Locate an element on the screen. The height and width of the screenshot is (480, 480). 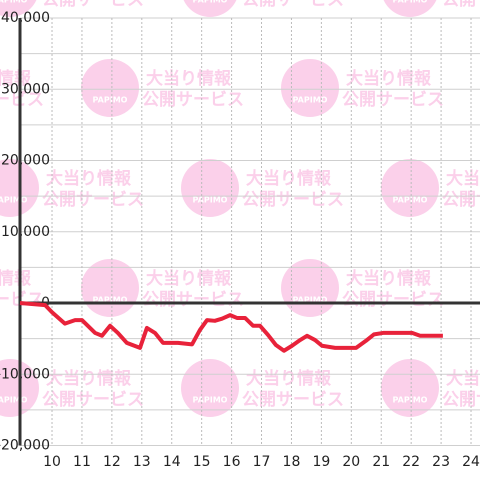
x-tick-label: 19 is located at coordinates (321, 462).